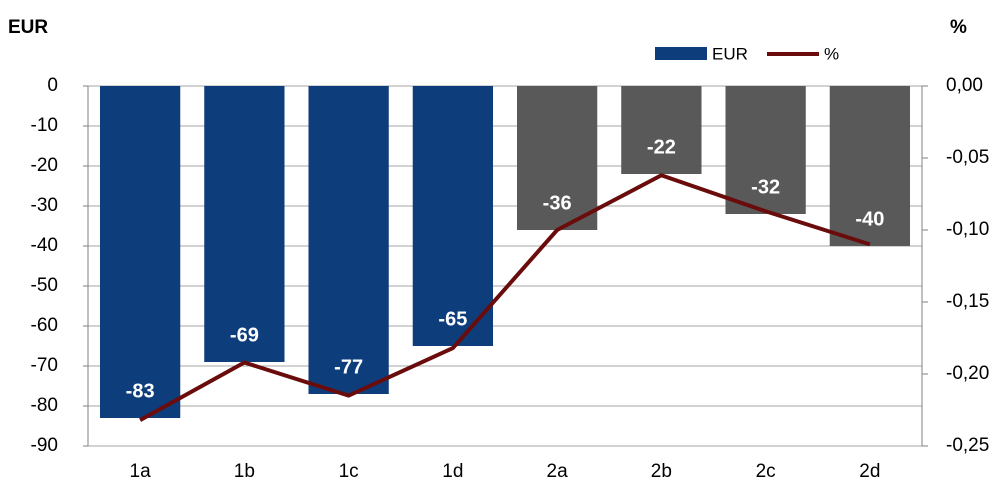 This screenshot has height=490, width=1008. I want to click on x-tick-label: 2a, so click(558, 471).